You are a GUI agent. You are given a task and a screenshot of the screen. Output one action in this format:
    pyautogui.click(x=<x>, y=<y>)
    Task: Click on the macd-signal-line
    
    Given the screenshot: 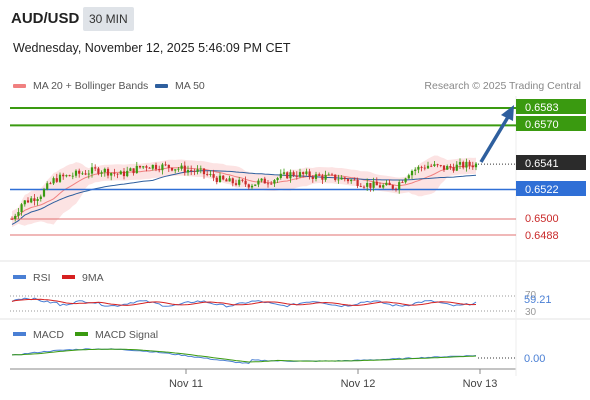 What is the action you would take?
    pyautogui.click(x=244, y=355)
    